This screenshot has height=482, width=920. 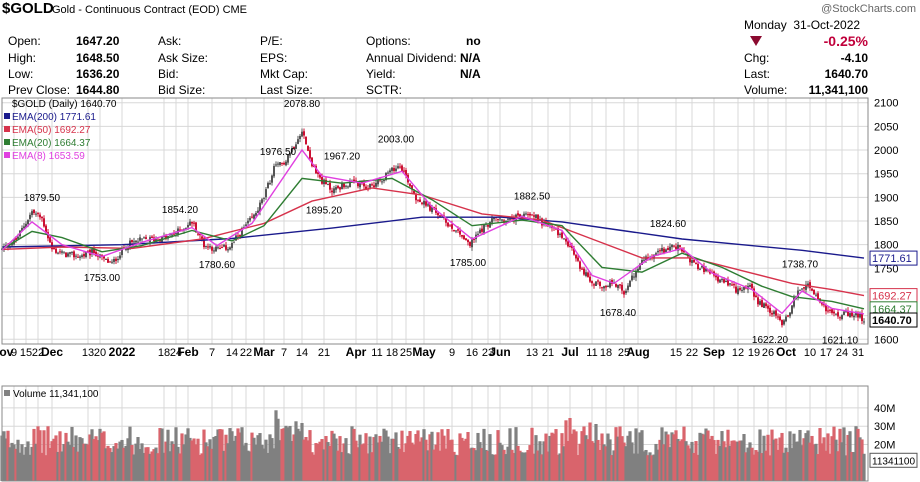 I want to click on price-axis-tick: 2000, so click(x=886, y=151).